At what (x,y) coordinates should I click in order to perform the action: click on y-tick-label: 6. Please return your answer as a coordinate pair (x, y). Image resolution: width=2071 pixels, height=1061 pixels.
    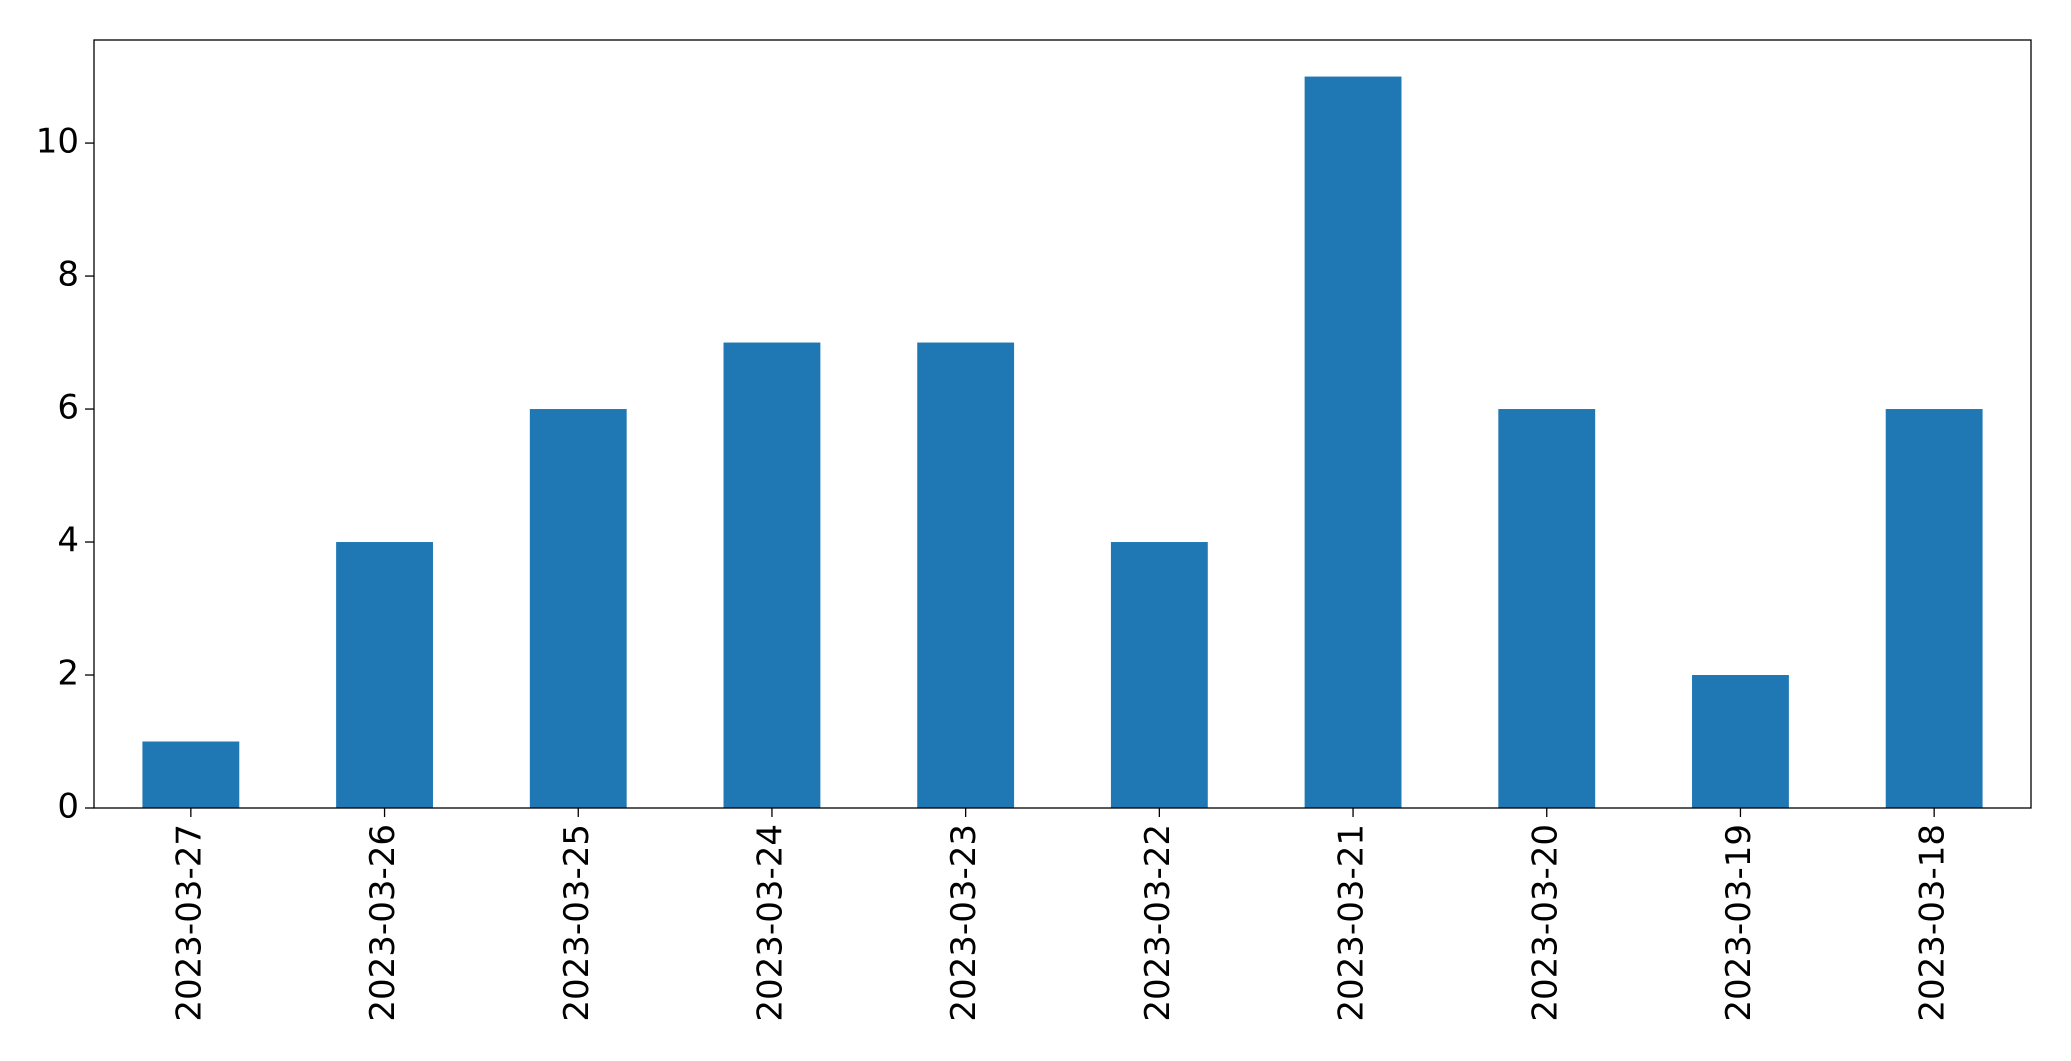
    Looking at the image, I should click on (68, 408).